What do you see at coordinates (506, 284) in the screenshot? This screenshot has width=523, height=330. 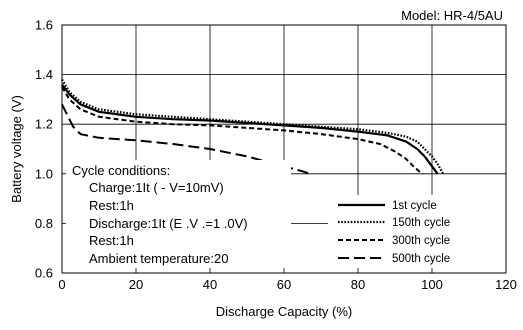 I see `x-tick-label: 120` at bounding box center [506, 284].